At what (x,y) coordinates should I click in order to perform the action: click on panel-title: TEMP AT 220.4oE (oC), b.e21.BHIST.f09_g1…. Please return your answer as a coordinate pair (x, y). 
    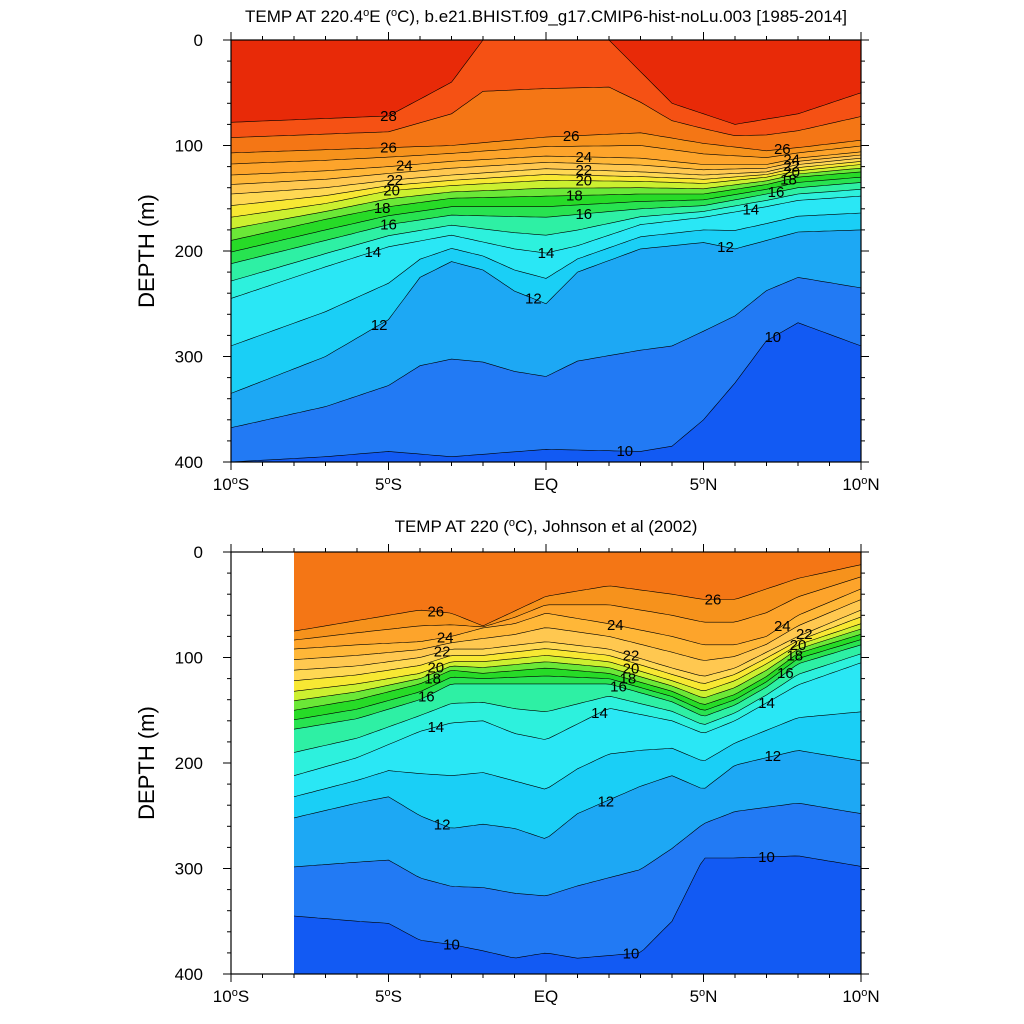
    Looking at the image, I should click on (546, 16).